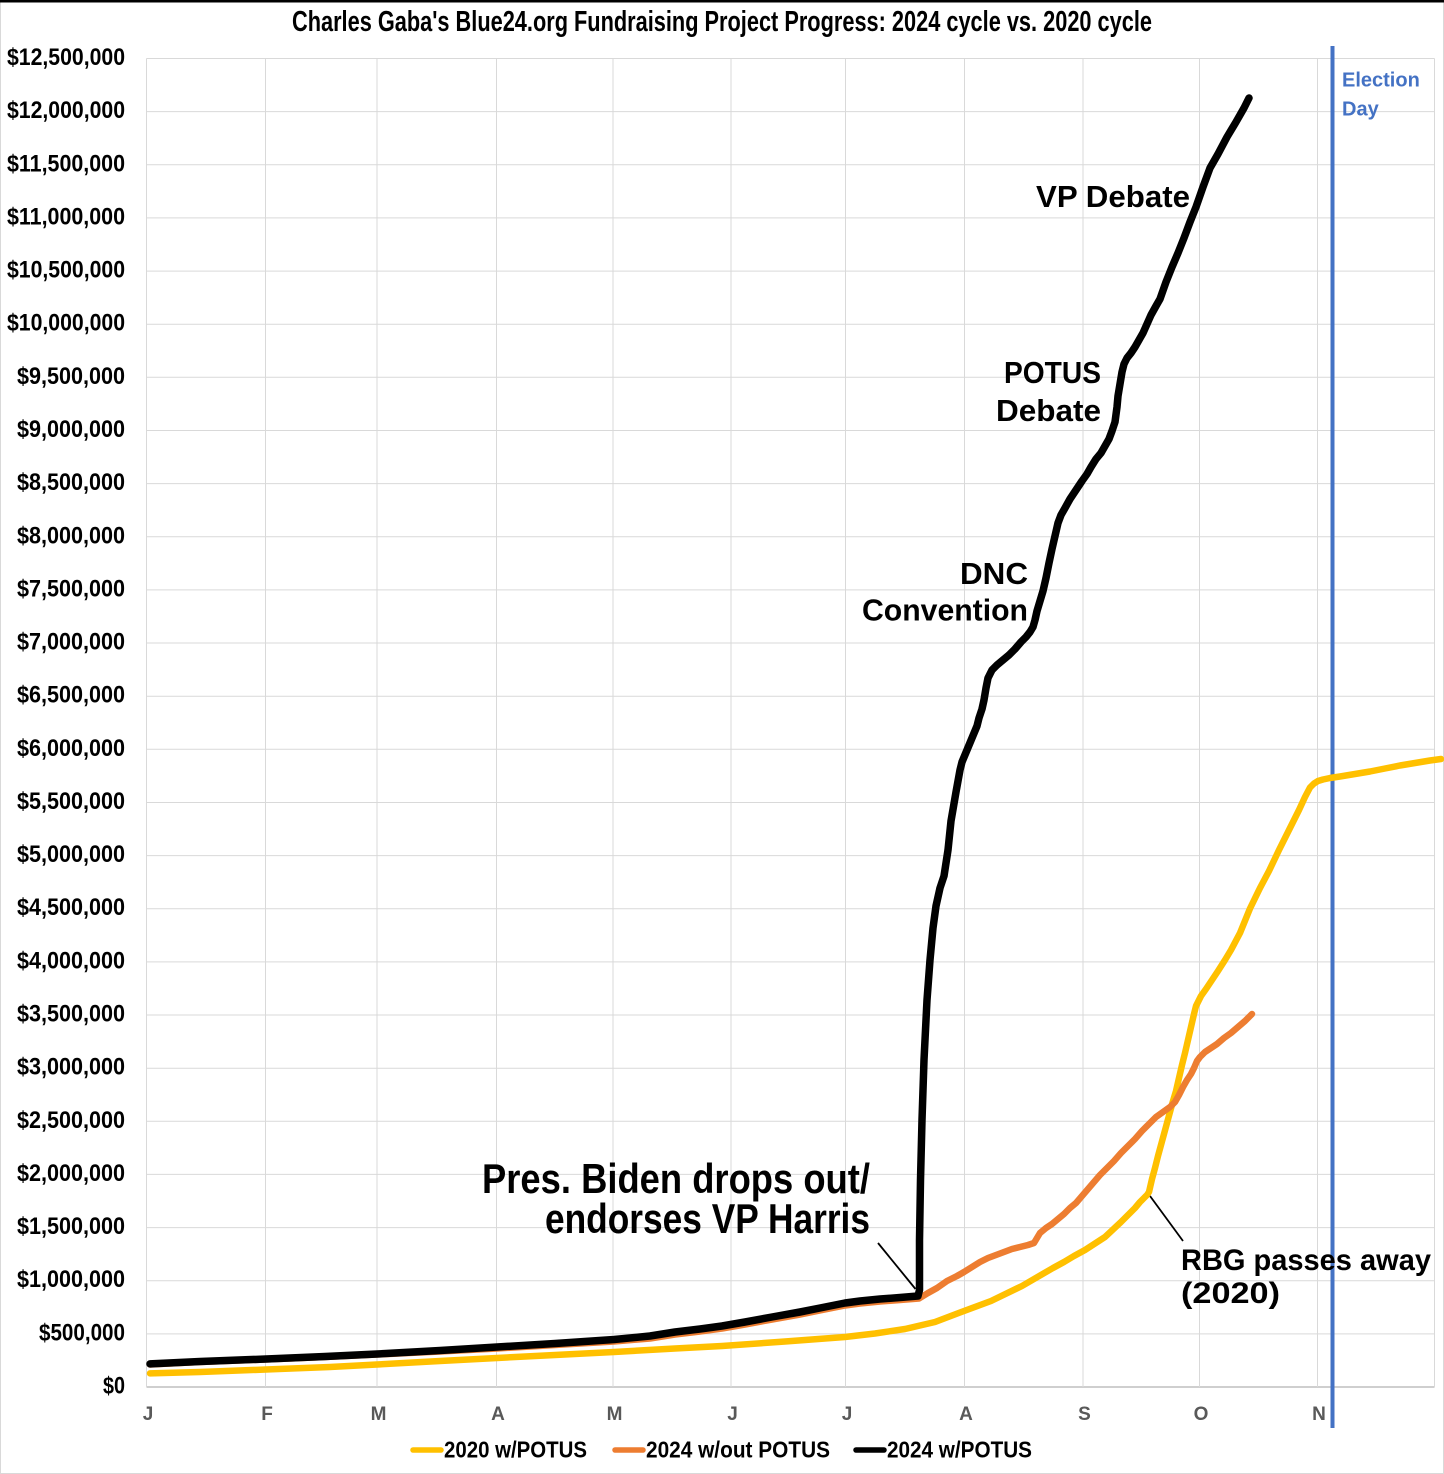  I want to click on svg-text: $8,500,000, so click(71, 482).